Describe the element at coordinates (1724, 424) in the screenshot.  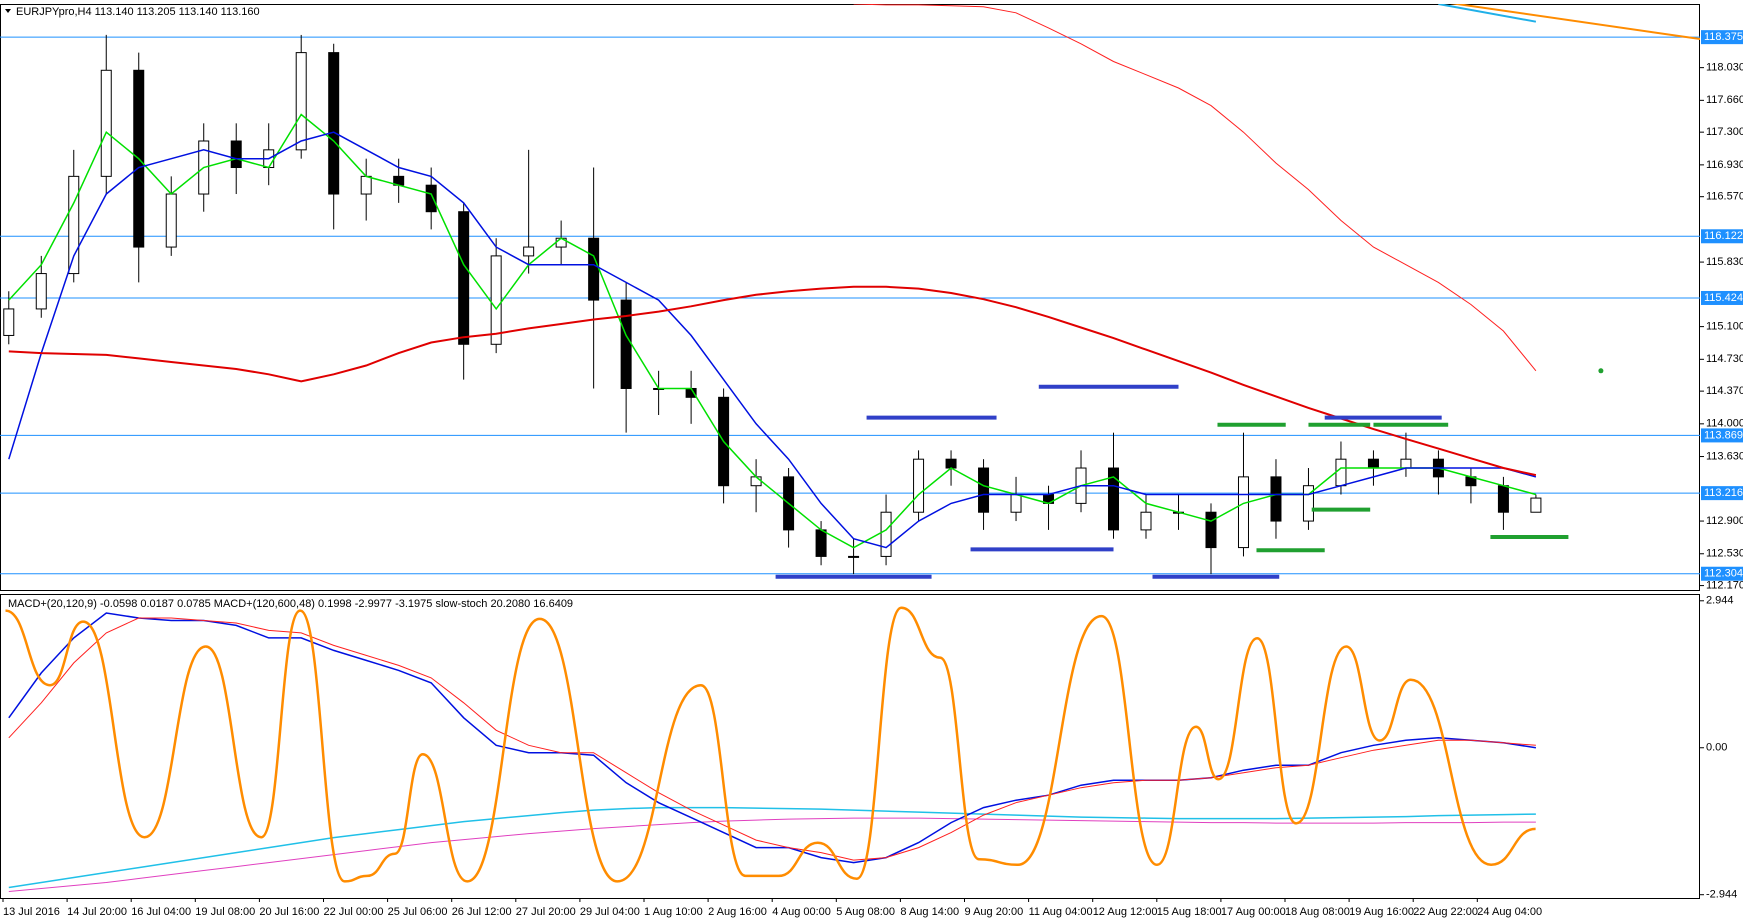
I see `y-tick-label: 114.000` at that location.